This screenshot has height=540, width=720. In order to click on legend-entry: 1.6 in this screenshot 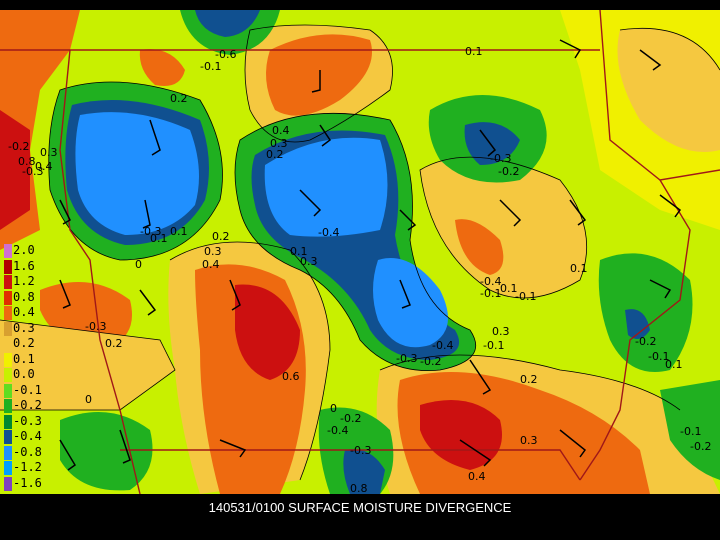, I will do `click(26, 267)`.